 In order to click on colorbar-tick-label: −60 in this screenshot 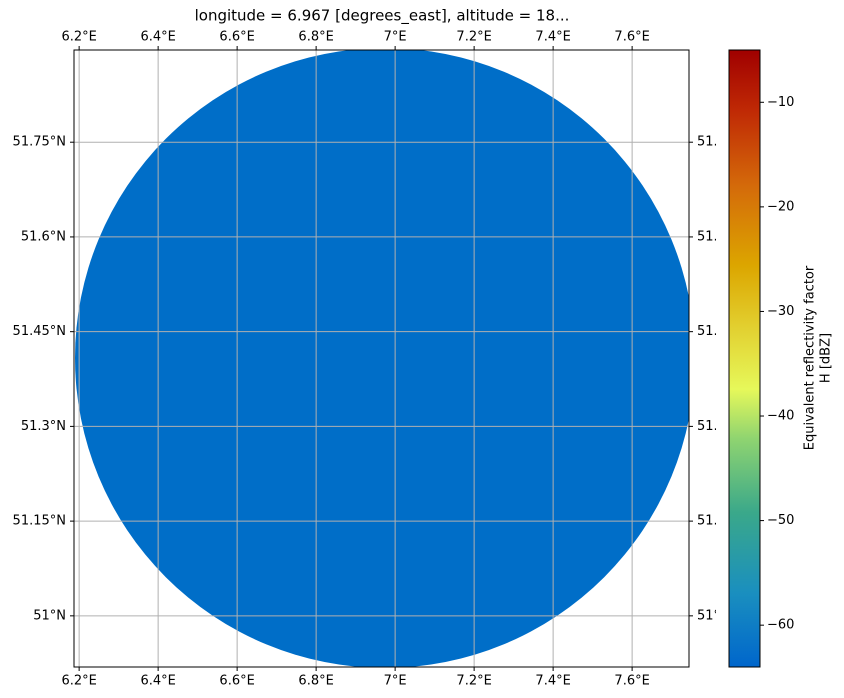, I will do `click(780, 625)`.